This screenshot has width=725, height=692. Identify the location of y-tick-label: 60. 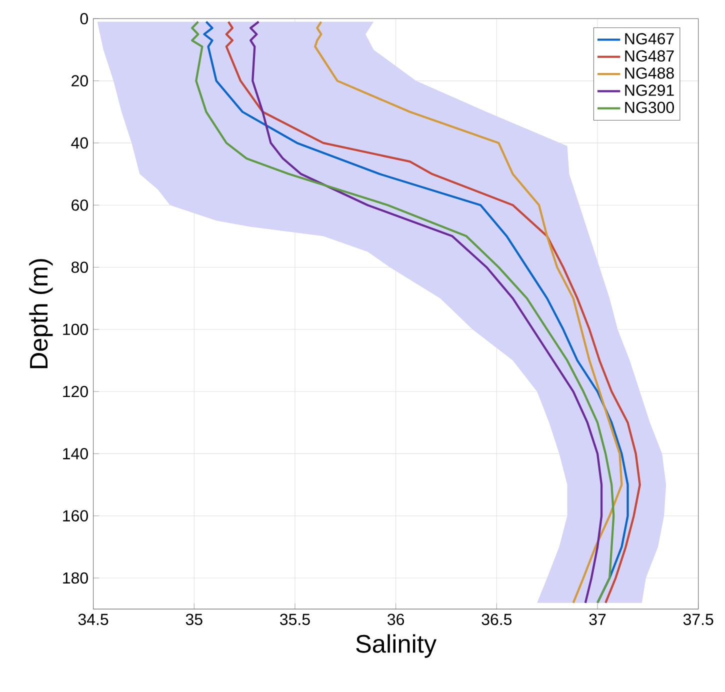
(80, 205).